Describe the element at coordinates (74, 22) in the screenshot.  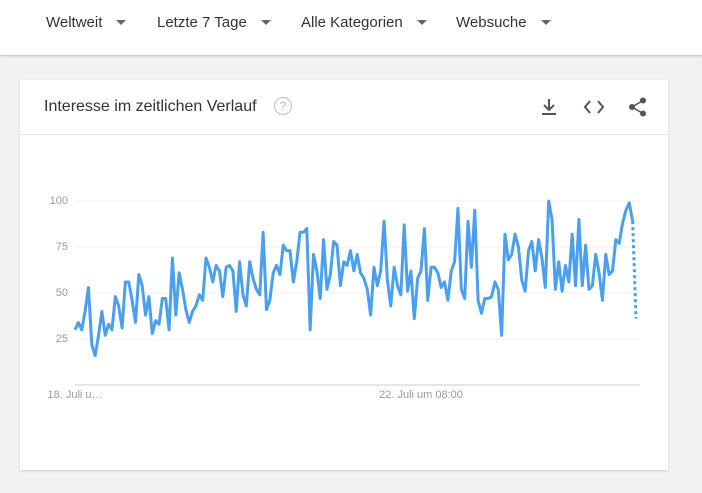
I see `filter-label: Weltweit` at that location.